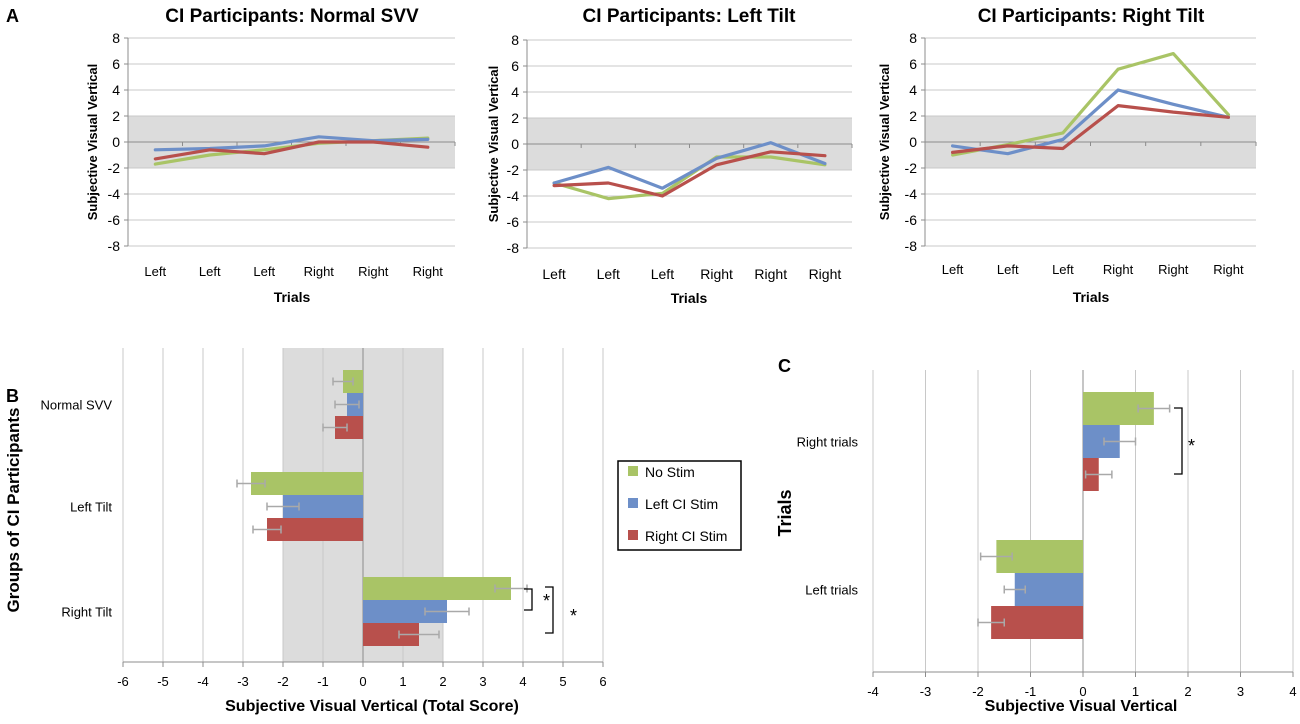 Image resolution: width=1300 pixels, height=724 pixels. I want to click on x-tick-label: -1, so click(1031, 691).